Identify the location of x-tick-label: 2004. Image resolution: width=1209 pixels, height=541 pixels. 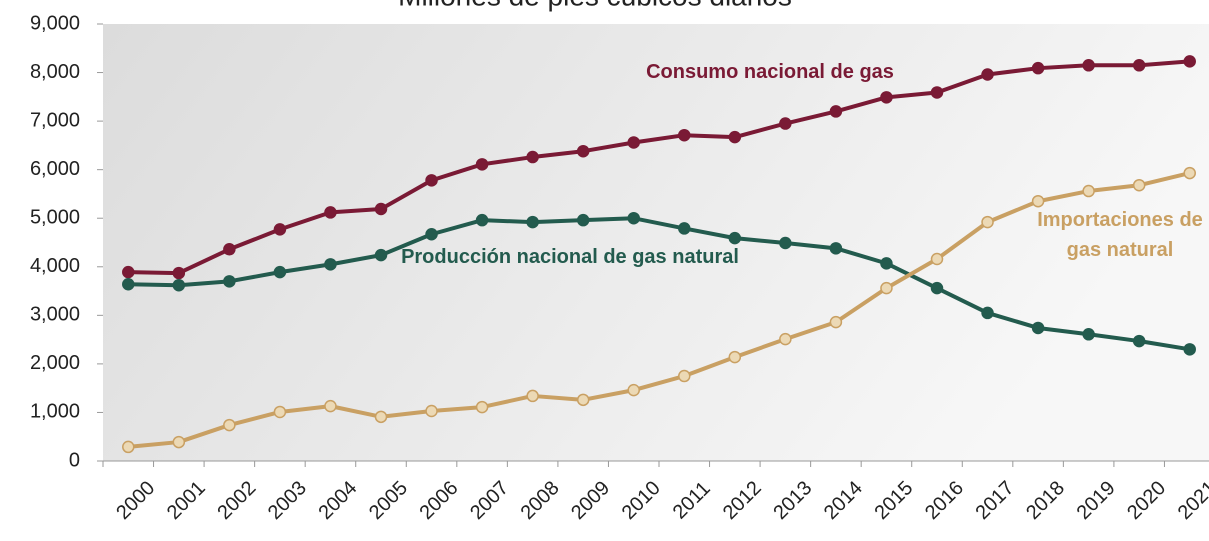
(337, 500).